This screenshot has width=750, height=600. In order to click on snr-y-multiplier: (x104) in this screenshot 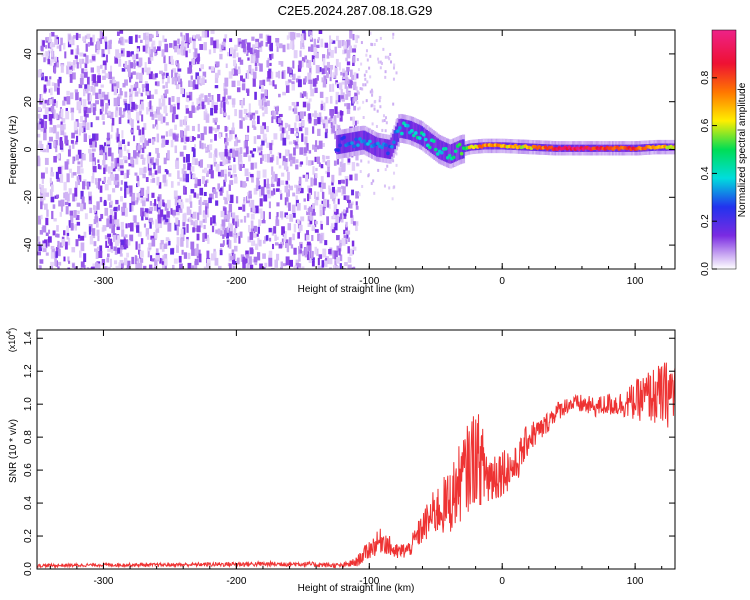, I will do `click(11, 340)`.